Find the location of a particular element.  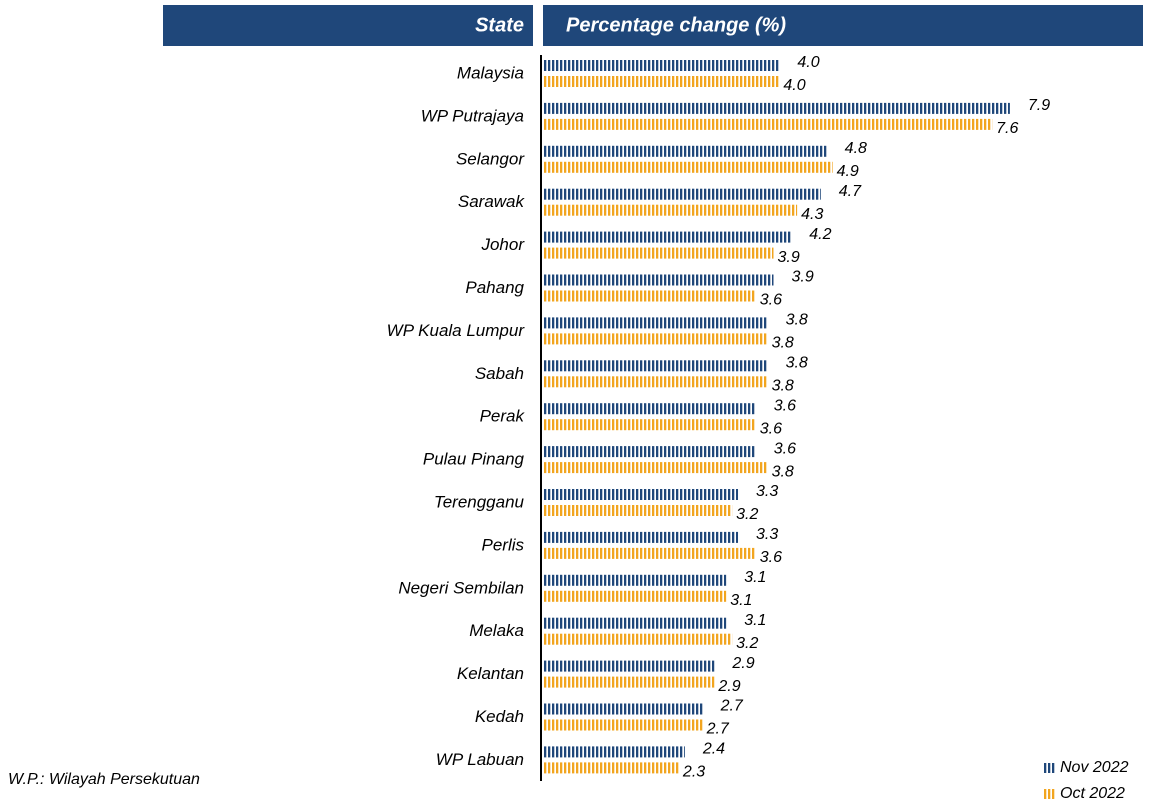

value-label: 4.3 is located at coordinates (812, 214).